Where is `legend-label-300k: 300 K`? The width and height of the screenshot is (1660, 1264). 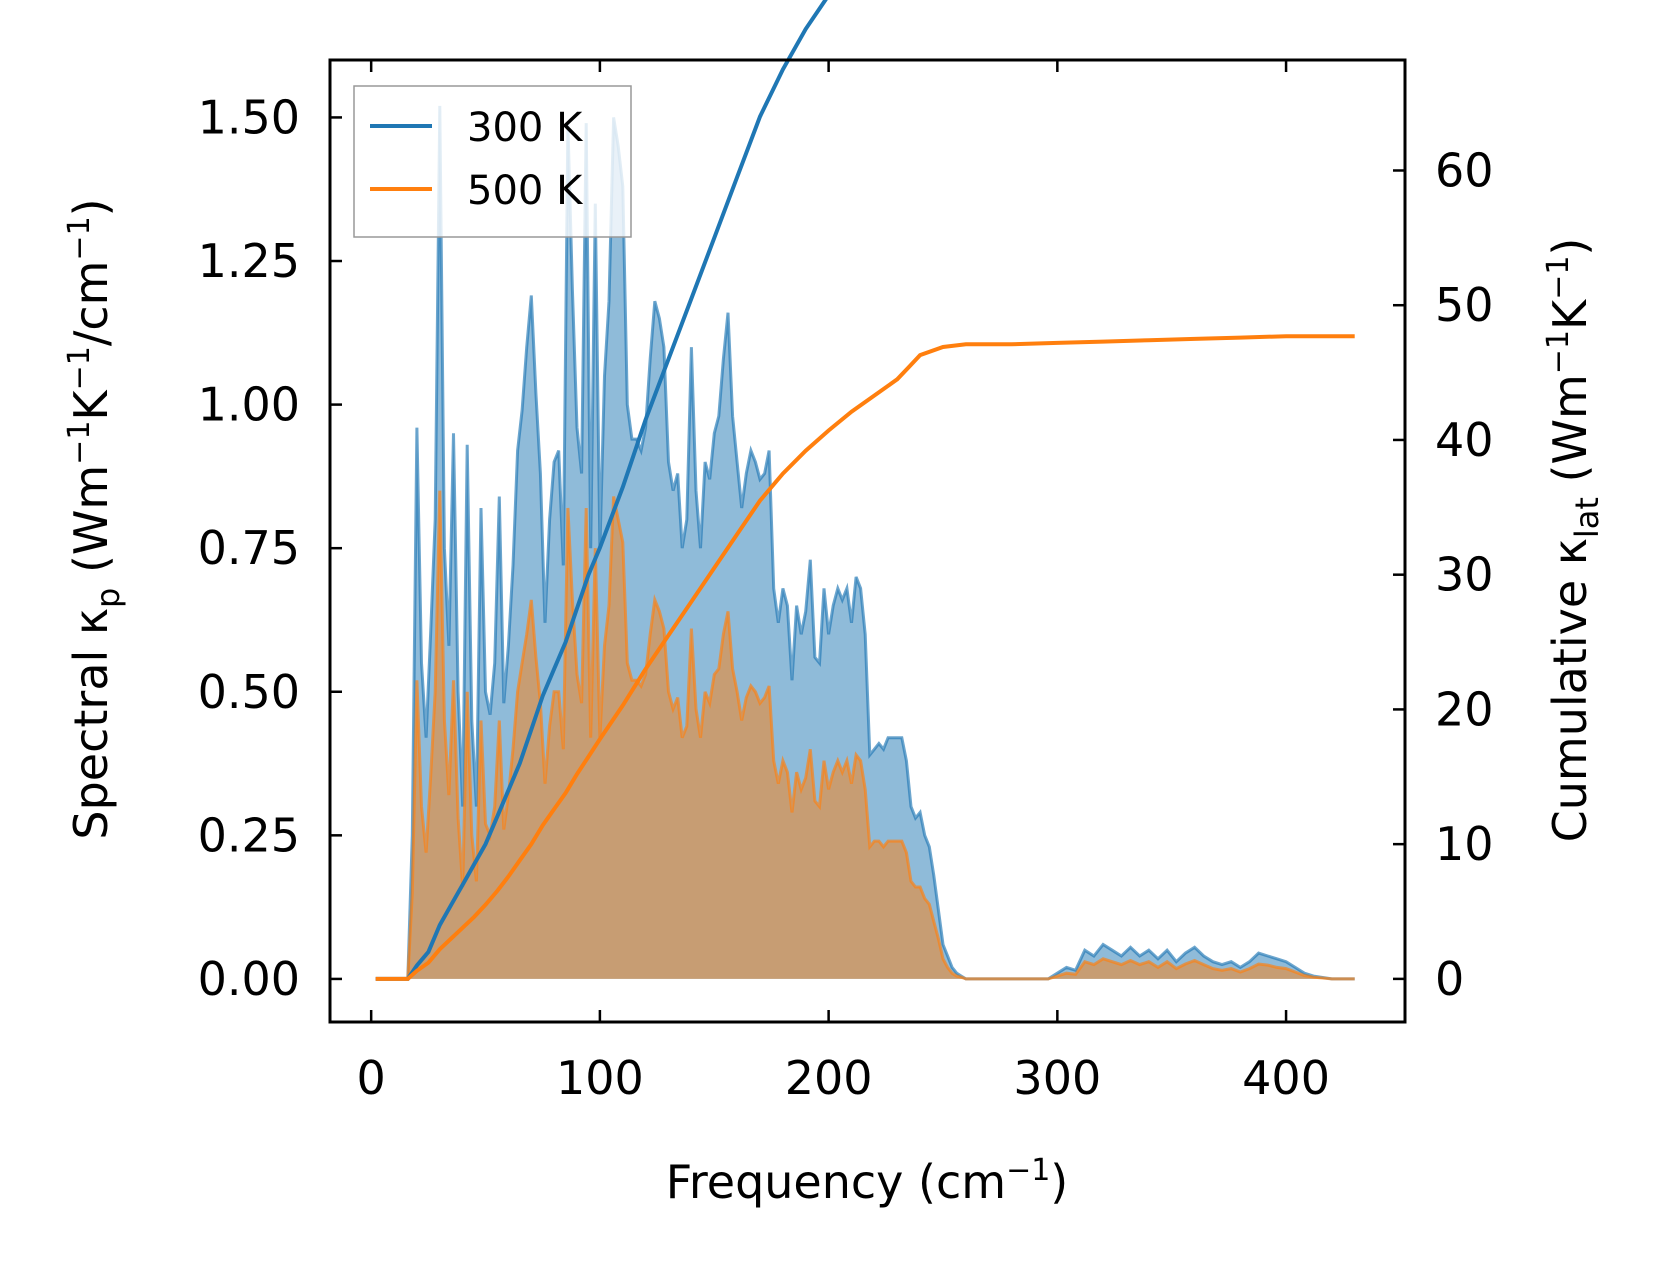 legend-label-300k: 300 K is located at coordinates (525, 128).